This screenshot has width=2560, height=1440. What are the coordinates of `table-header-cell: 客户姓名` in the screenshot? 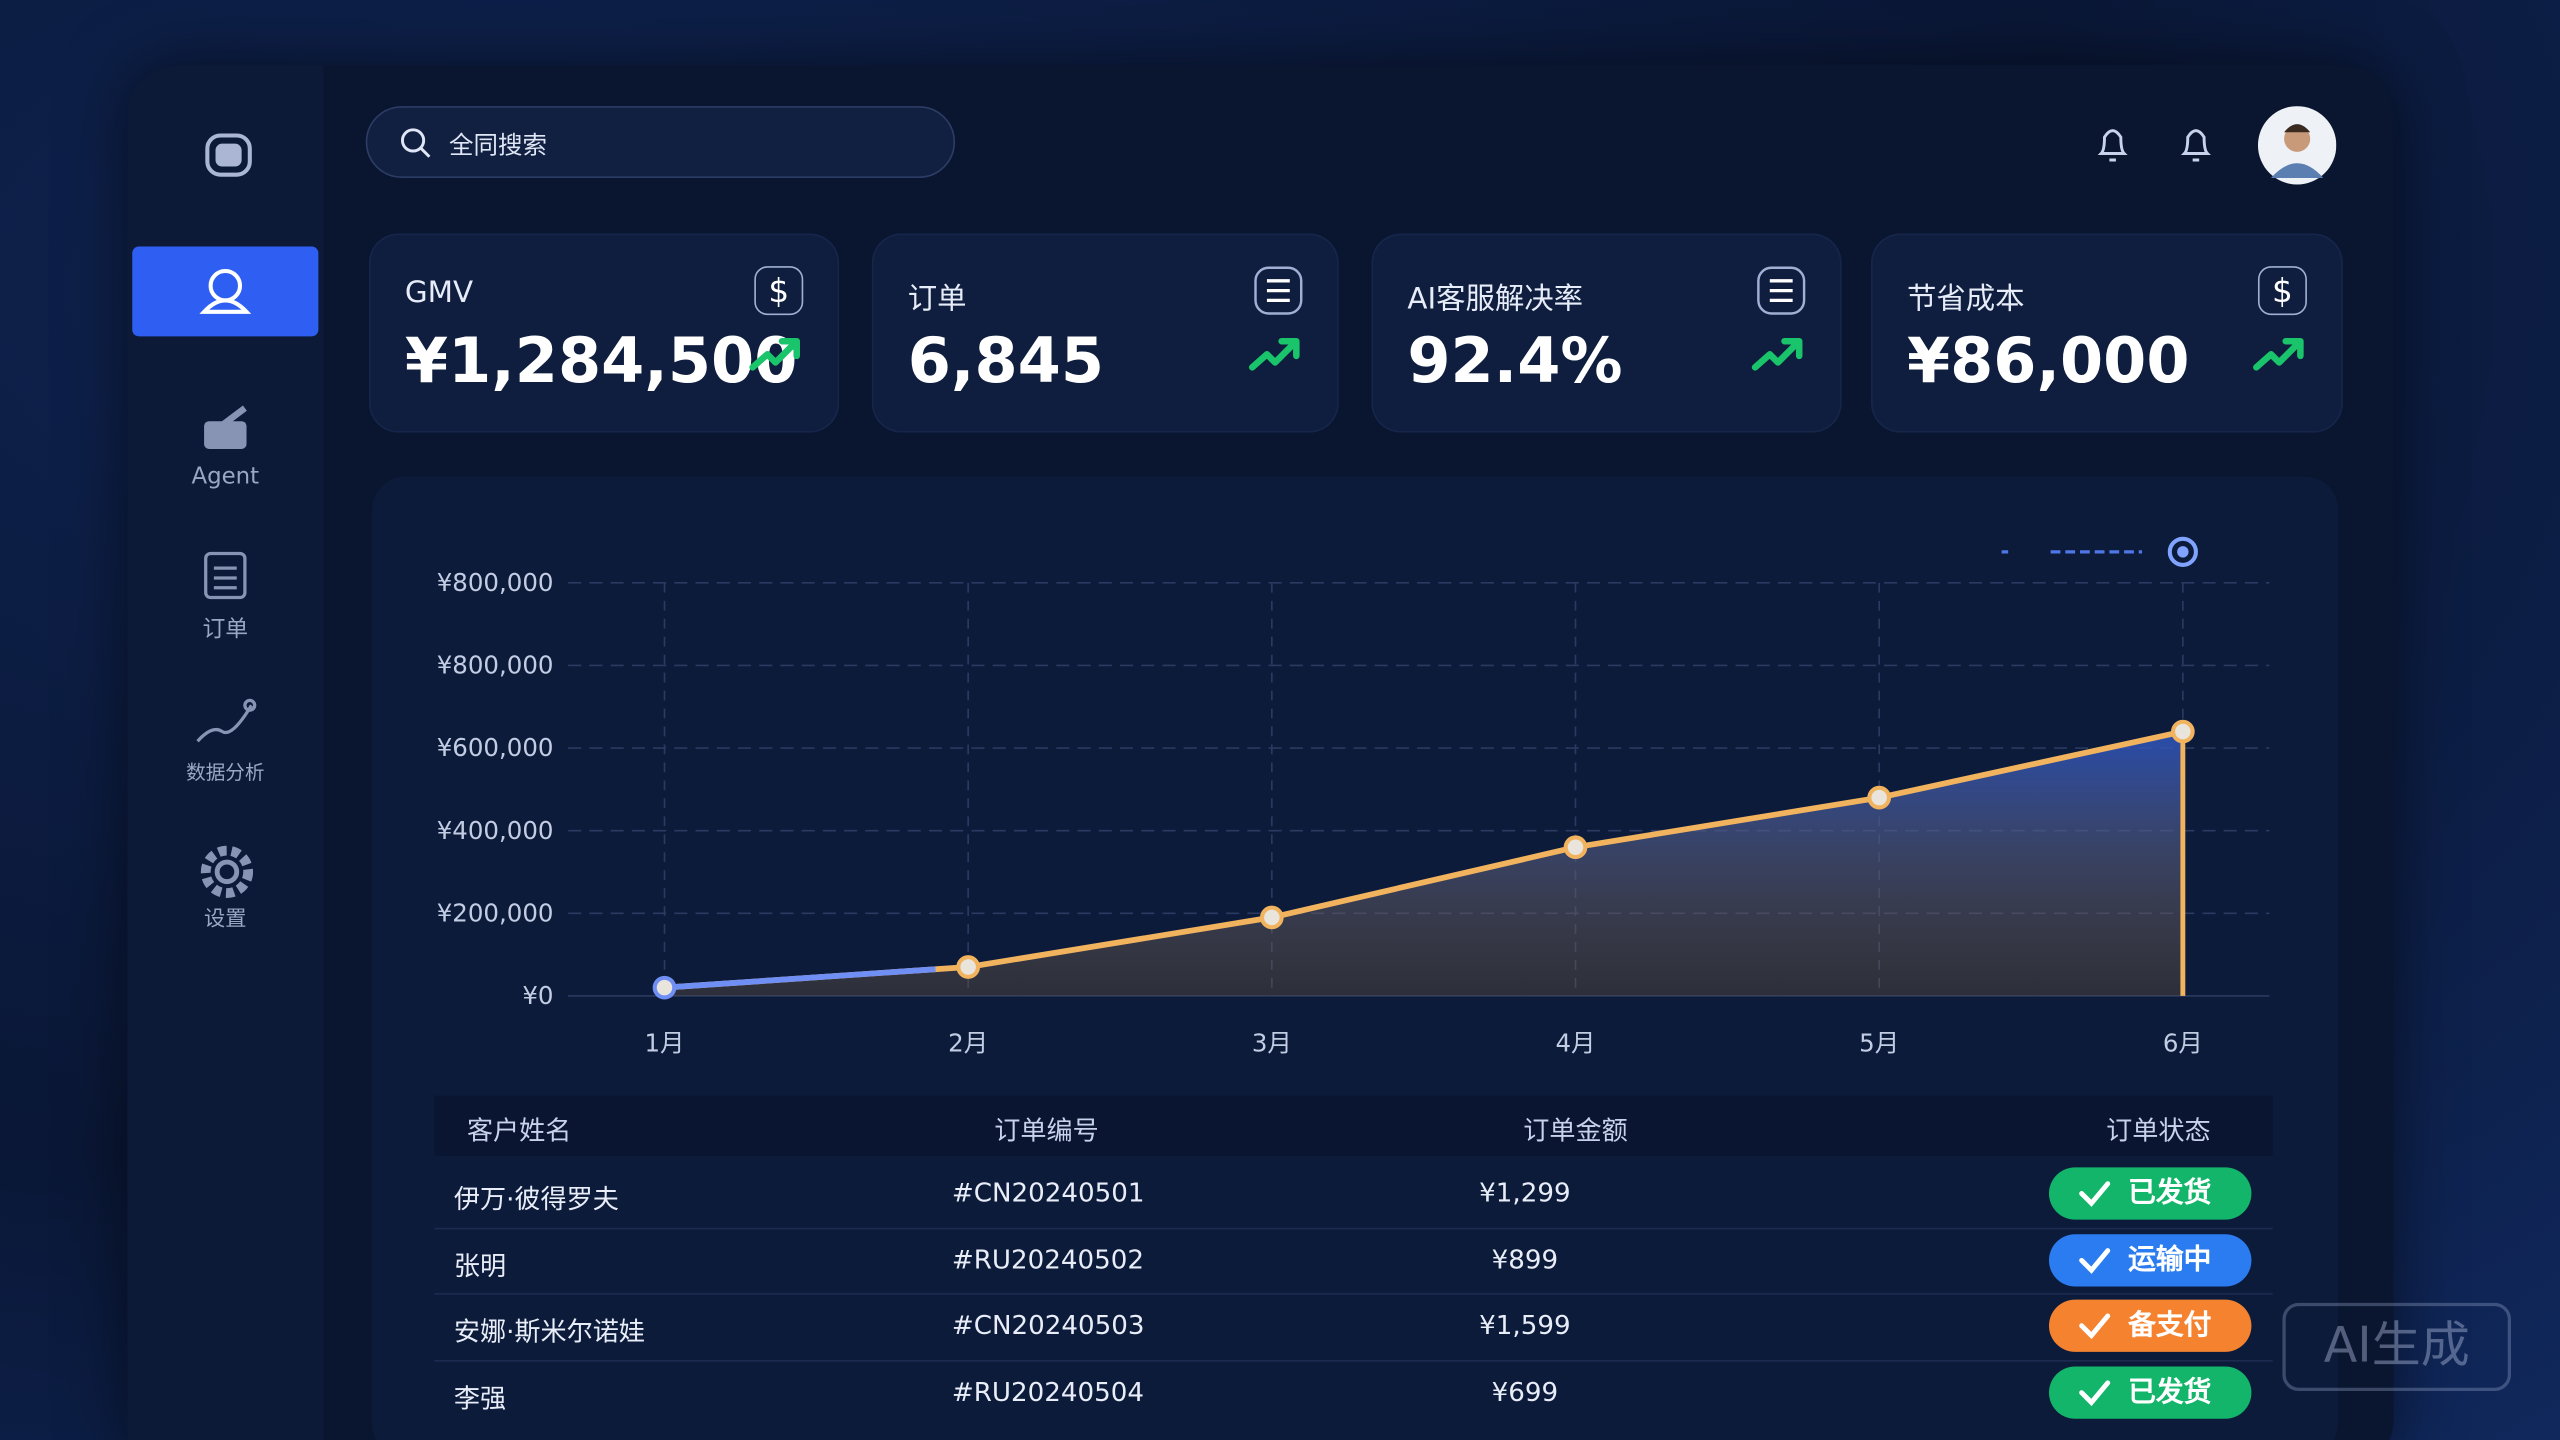 It's located at (519, 1131).